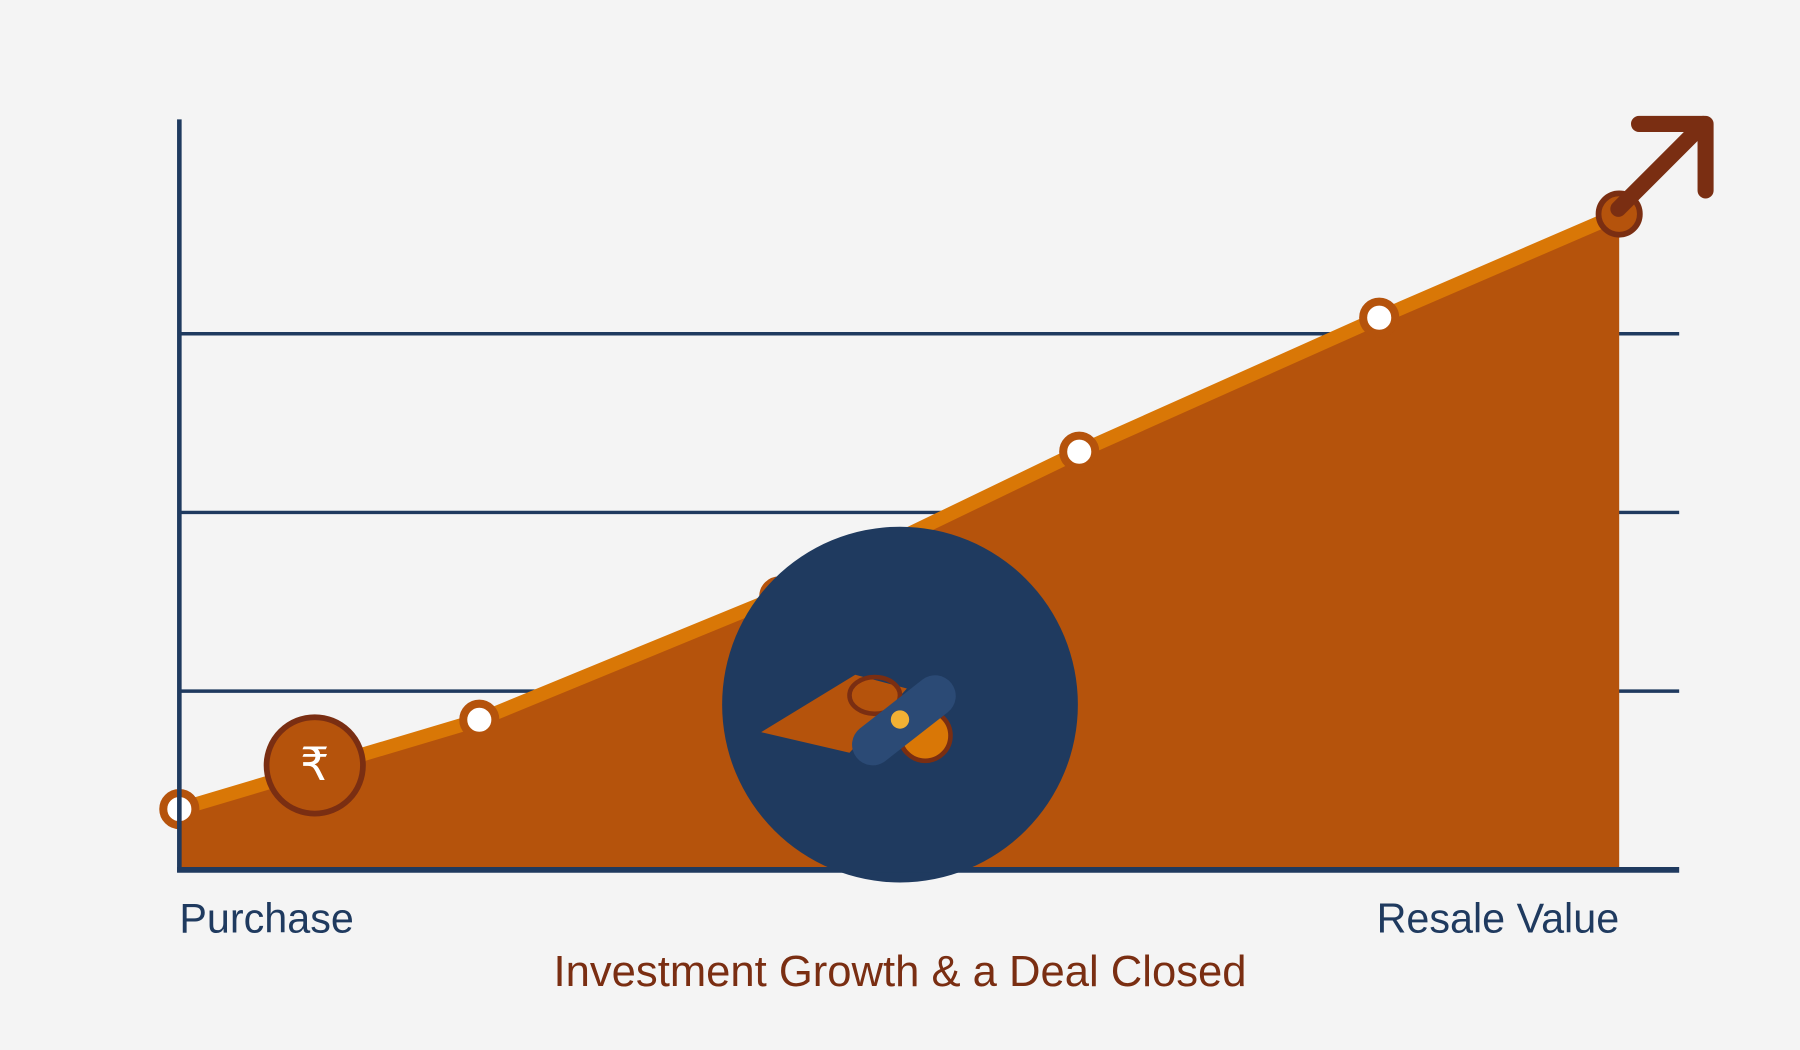  What do you see at coordinates (900, 719) in the screenshot?
I see `button` at bounding box center [900, 719].